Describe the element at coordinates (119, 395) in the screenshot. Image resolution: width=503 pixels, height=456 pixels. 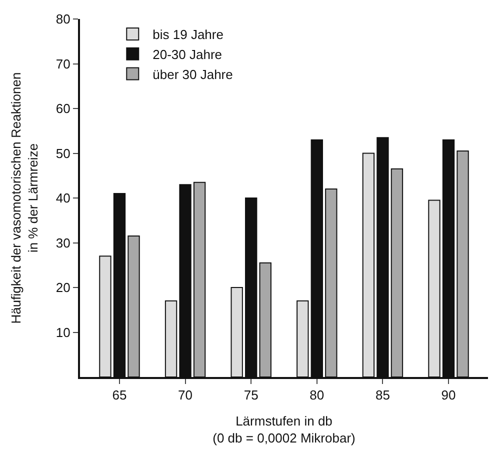
I see `x-tick-label: 65` at that location.